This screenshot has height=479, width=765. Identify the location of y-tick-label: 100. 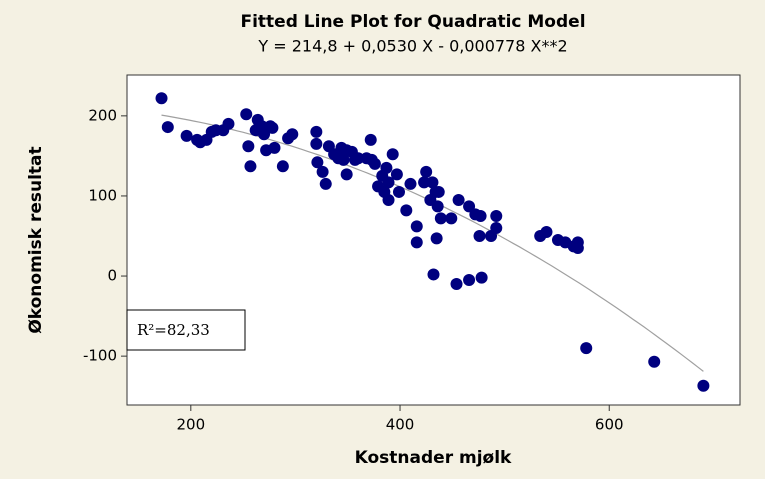
(102, 195).